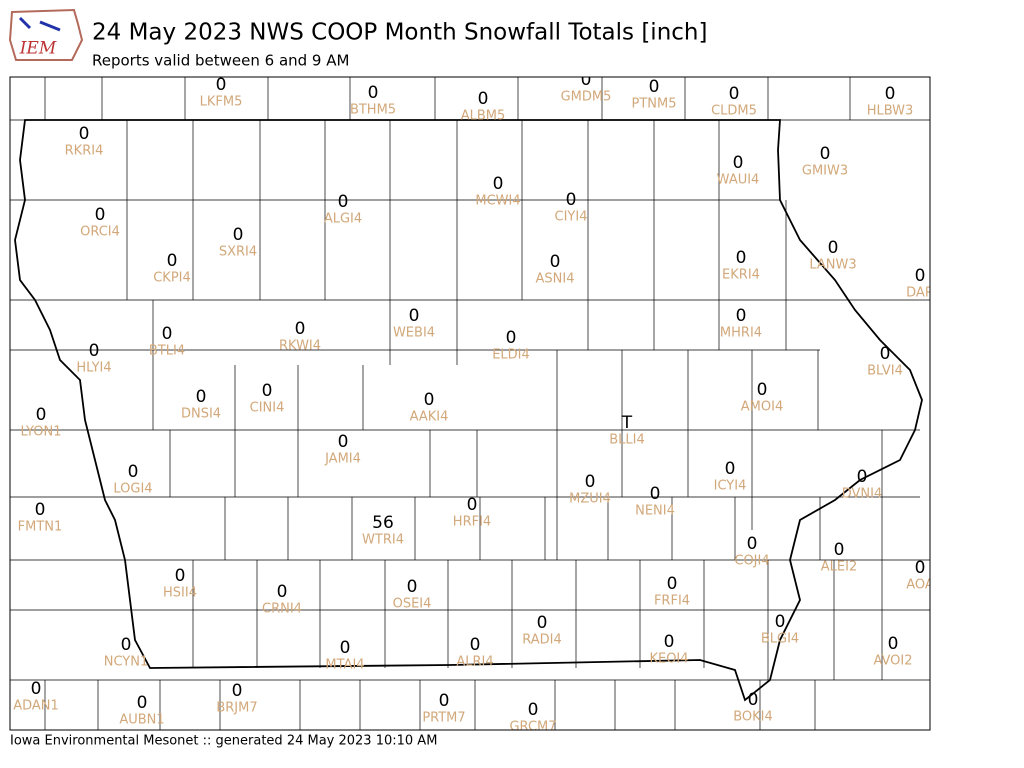 The height and width of the screenshot is (768, 1024). Describe the element at coordinates (342, 459) in the screenshot. I see `station-id: JAMI4` at that location.